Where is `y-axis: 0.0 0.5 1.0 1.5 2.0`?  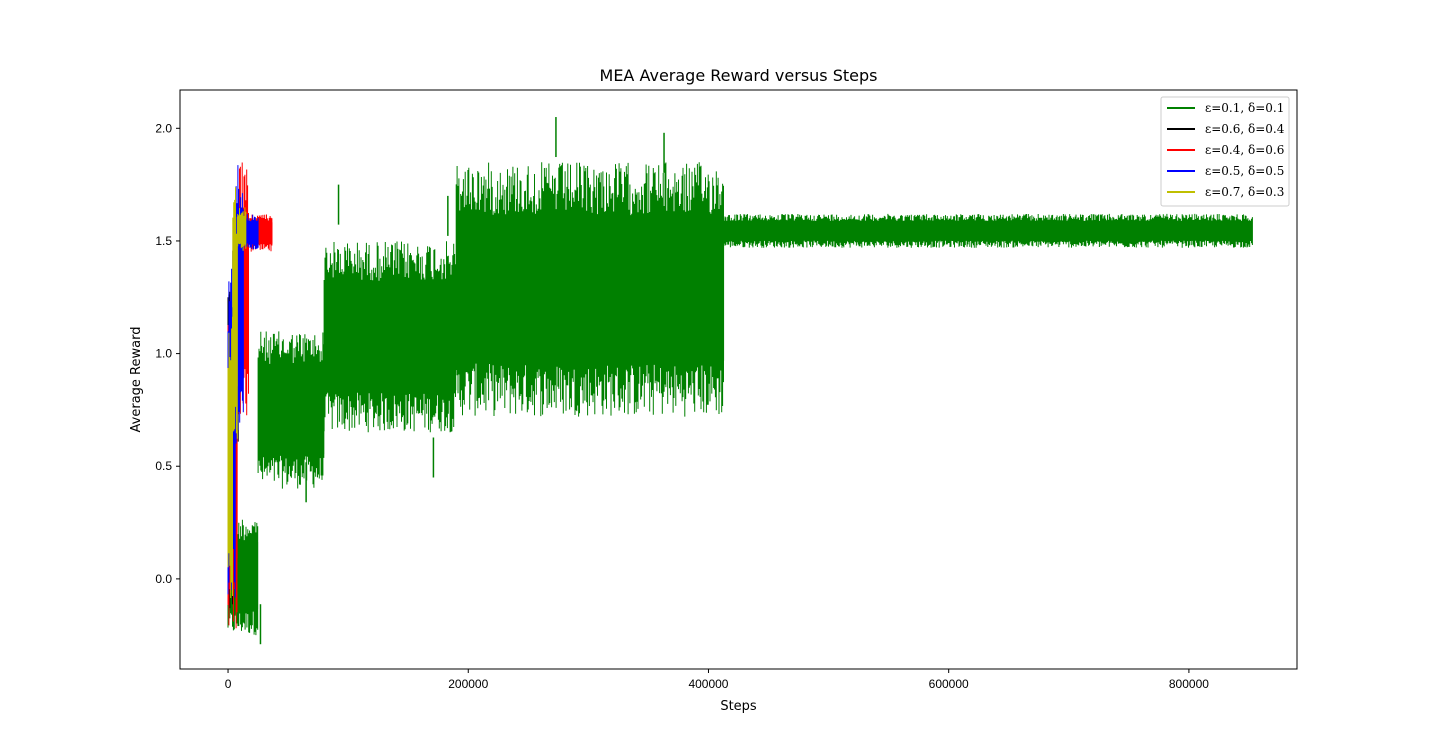
y-axis: 0.0 0.5 1.0 1.5 2.0 is located at coordinates (167, 353).